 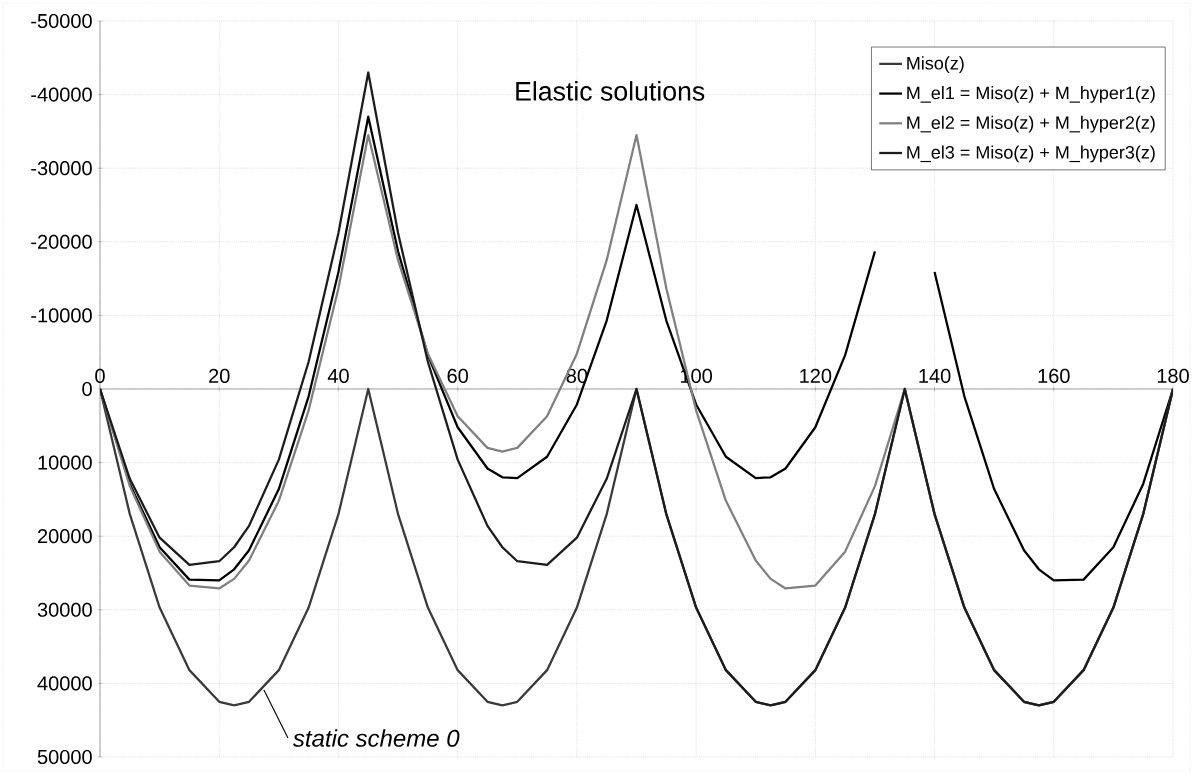 I want to click on y-tick-label: -30000, so click(x=61, y=168).